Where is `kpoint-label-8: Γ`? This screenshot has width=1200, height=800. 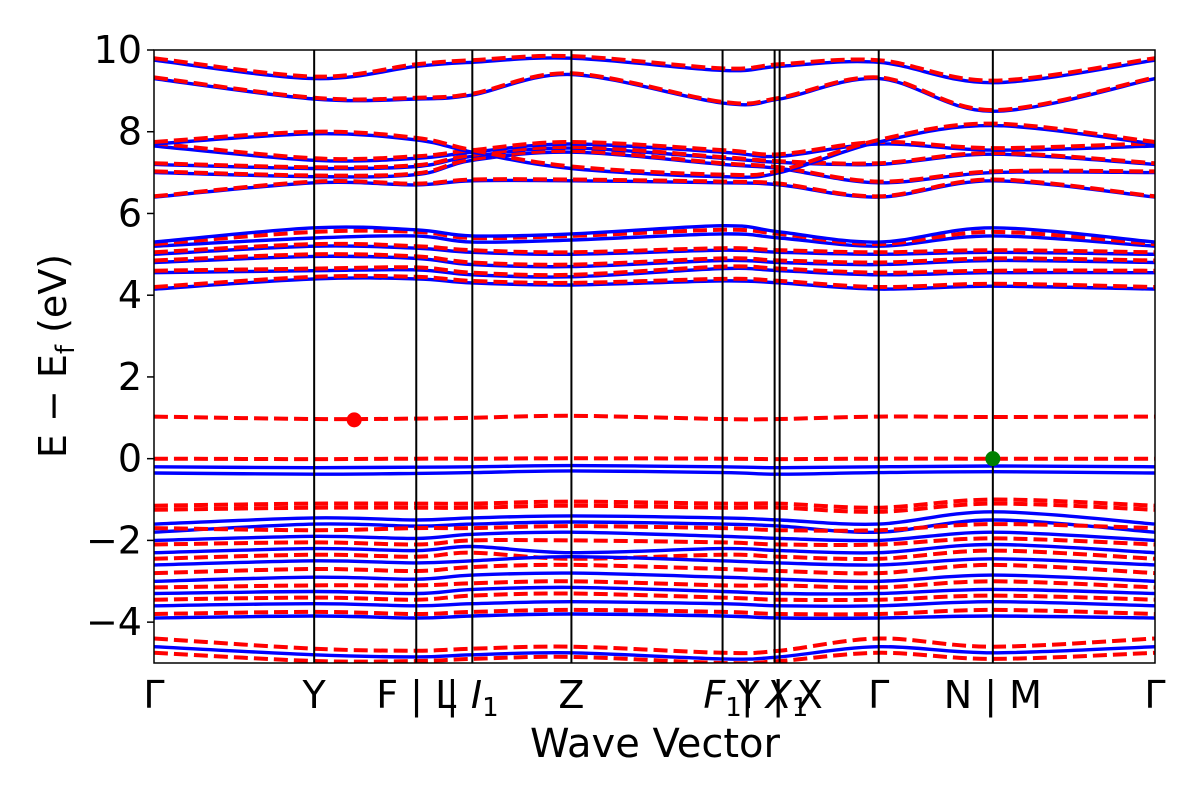
kpoint-label-8: Γ is located at coordinates (878, 695).